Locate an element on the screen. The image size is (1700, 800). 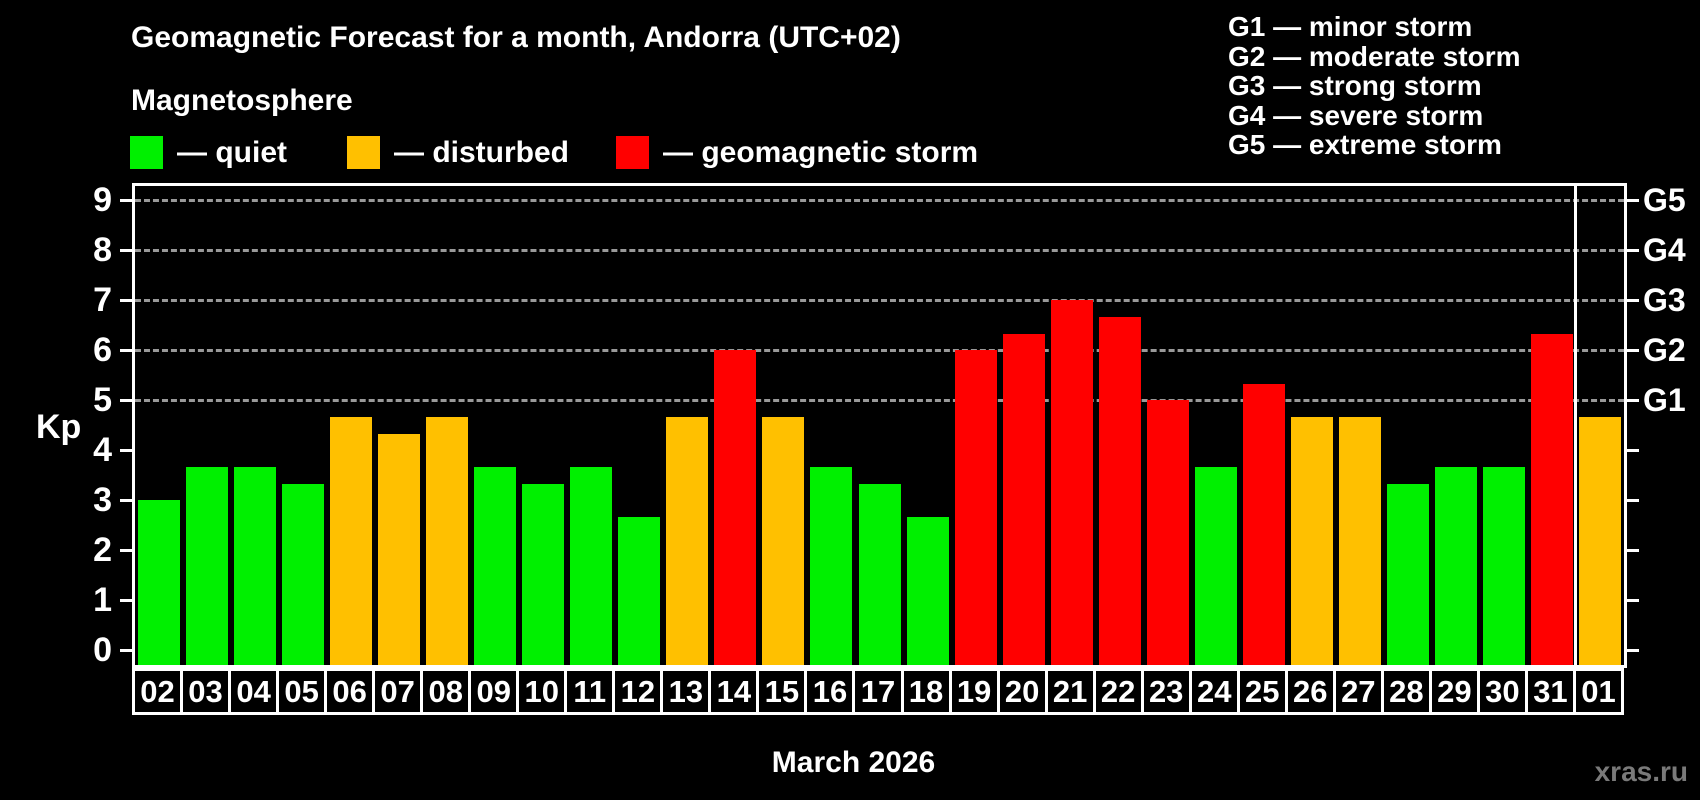
disturbed-color-swatch-icon is located at coordinates (363, 152).